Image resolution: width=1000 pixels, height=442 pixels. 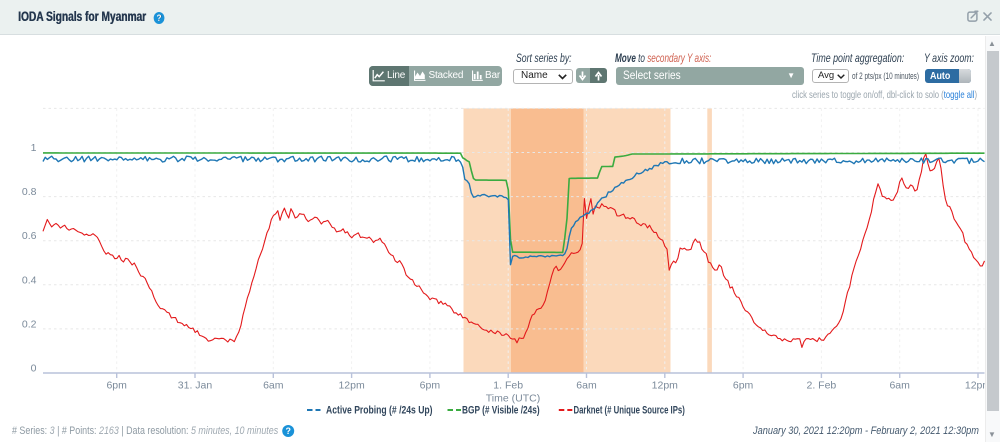 What do you see at coordinates (195, 386) in the screenshot?
I see `svg-text: 31. Jan` at bounding box center [195, 386].